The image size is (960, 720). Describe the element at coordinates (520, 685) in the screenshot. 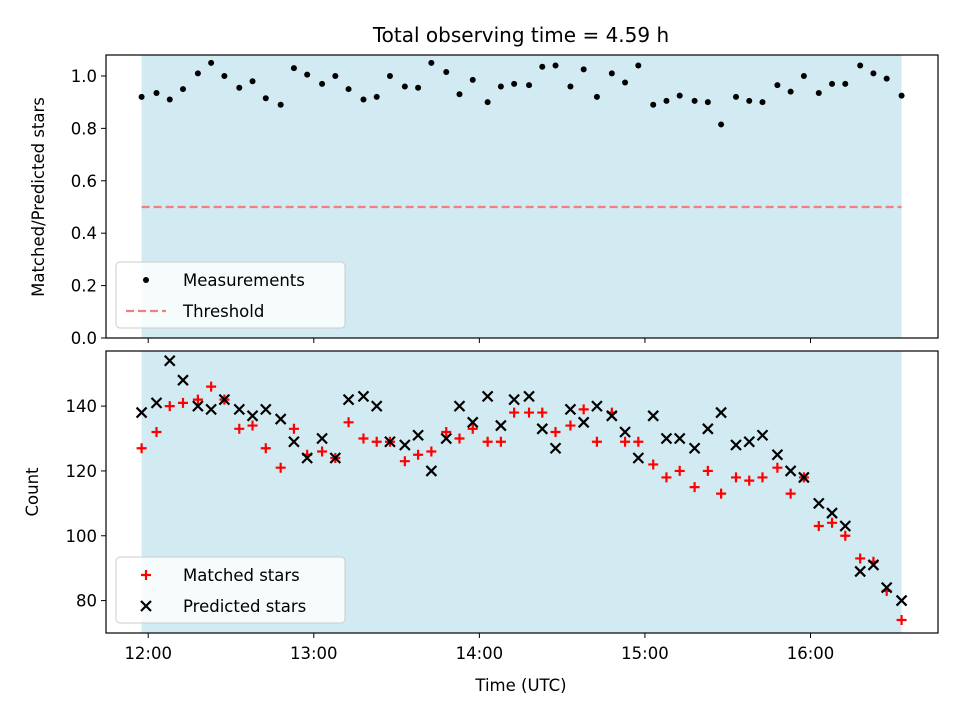

I see `bottom-xlabel: Time (UTC)` at that location.